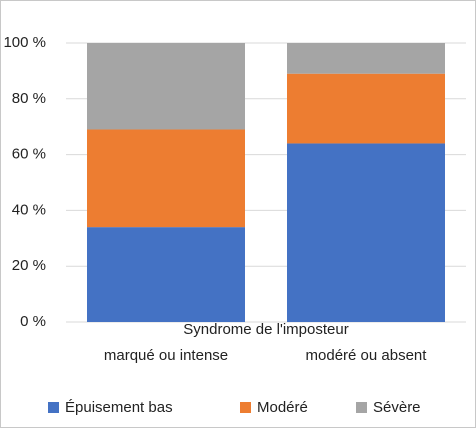  Describe the element at coordinates (33, 321) in the screenshot. I see `y-tick-label: 0 %` at that location.